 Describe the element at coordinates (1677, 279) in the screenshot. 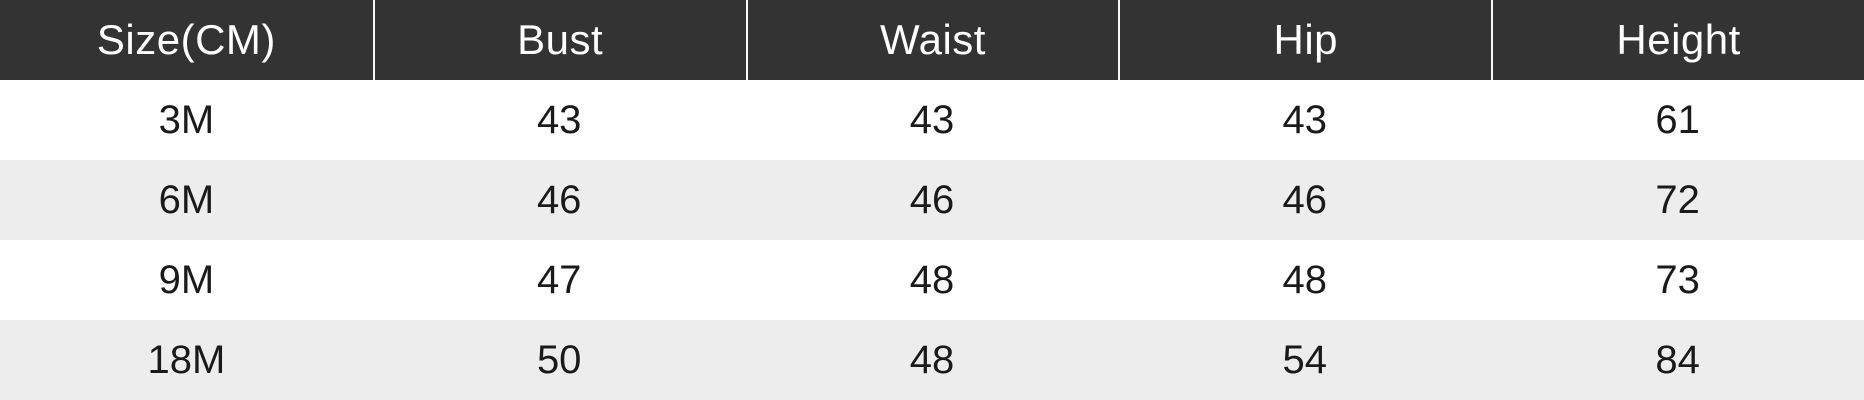

I see `cell-height: 73` at that location.